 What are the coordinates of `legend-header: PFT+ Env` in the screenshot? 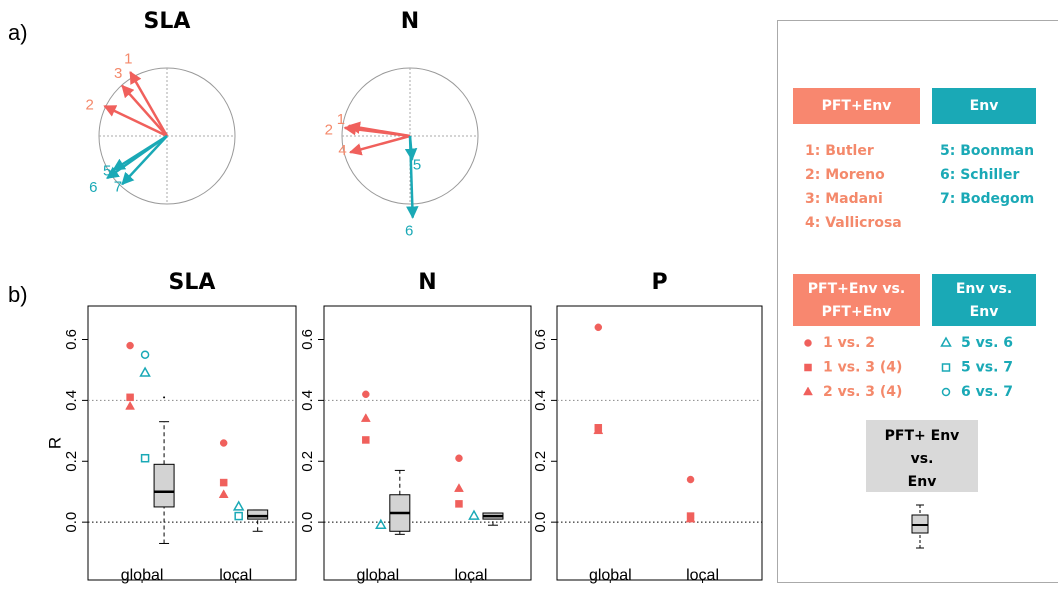 It's located at (922, 436).